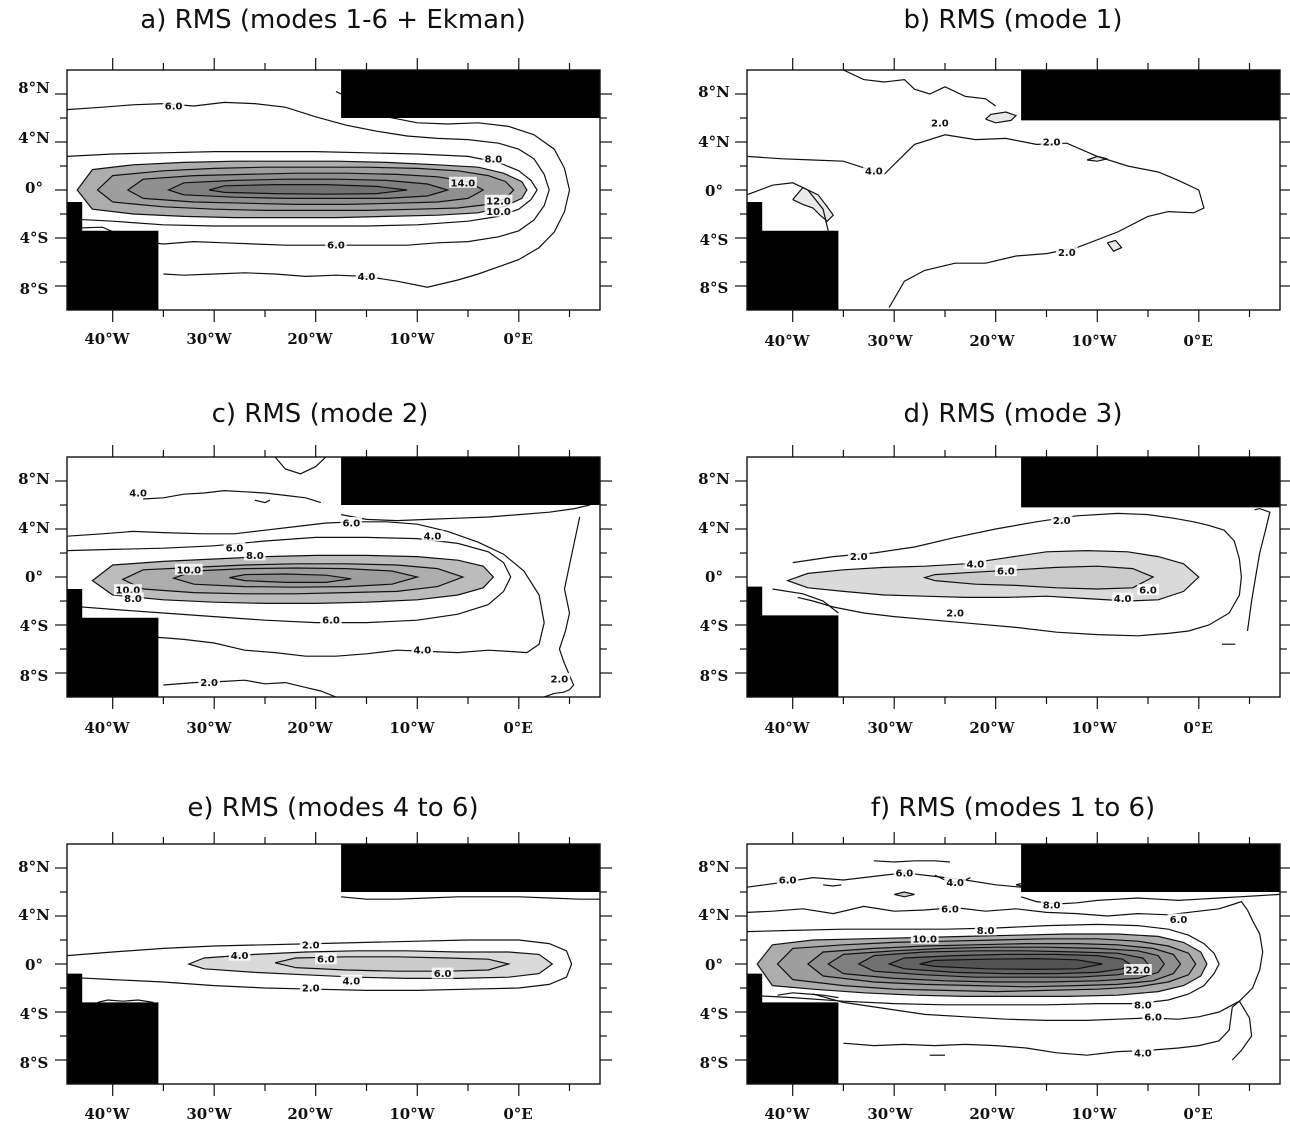  I want to click on panel-a-xtick-label: 40°W, so click(107, 339).